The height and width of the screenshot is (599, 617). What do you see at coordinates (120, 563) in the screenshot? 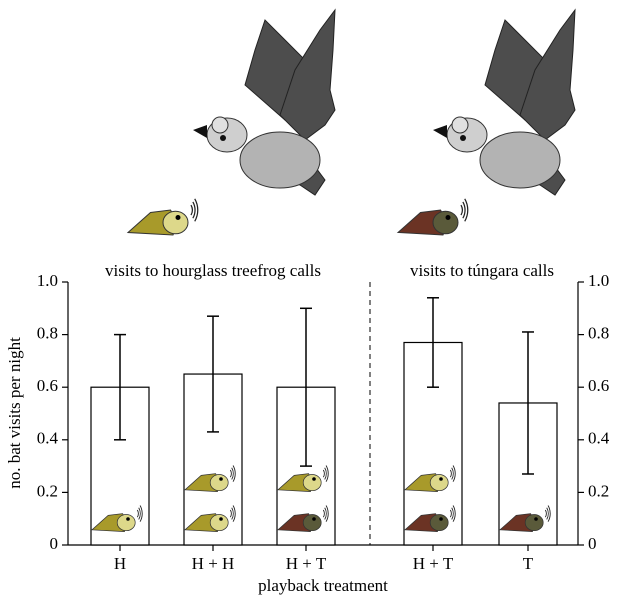
I see `x-tick-label: H` at bounding box center [120, 563].